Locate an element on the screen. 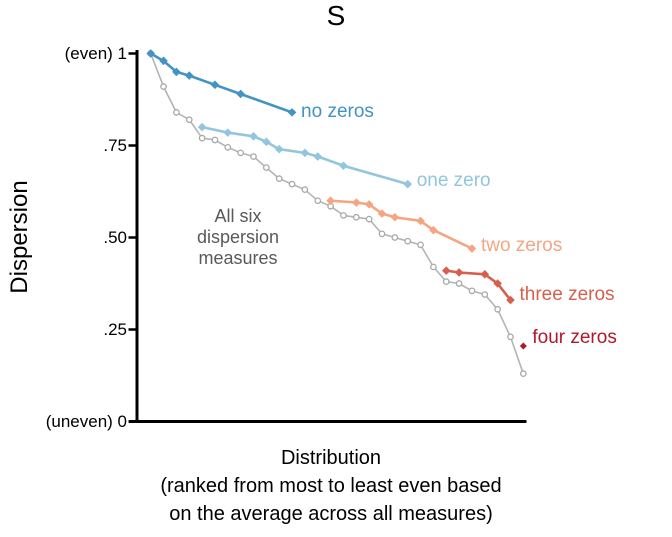  x-axis-subtitle-line: (ranked from most to least even based is located at coordinates (331, 486).